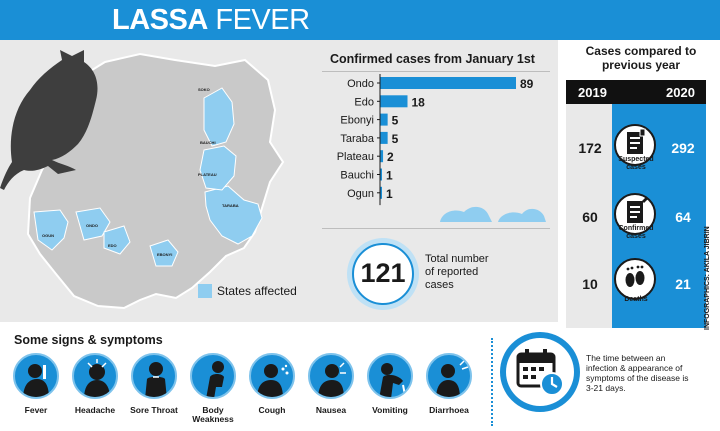 Image resolution: width=720 pixels, height=431 pixels. What do you see at coordinates (219, 117) in the screenshot?
I see `state-bauchi` at bounding box center [219, 117].